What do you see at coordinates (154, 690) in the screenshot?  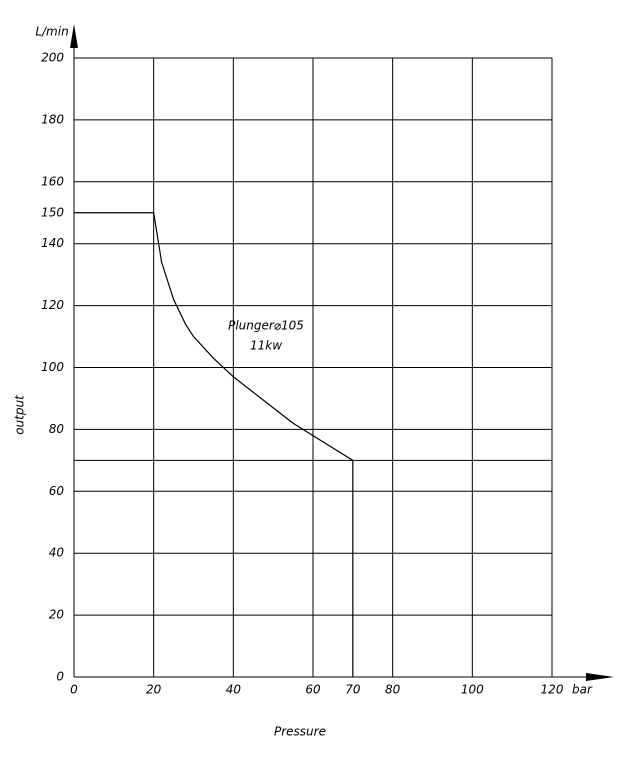 I see `x-tick-label: 20` at bounding box center [154, 690].